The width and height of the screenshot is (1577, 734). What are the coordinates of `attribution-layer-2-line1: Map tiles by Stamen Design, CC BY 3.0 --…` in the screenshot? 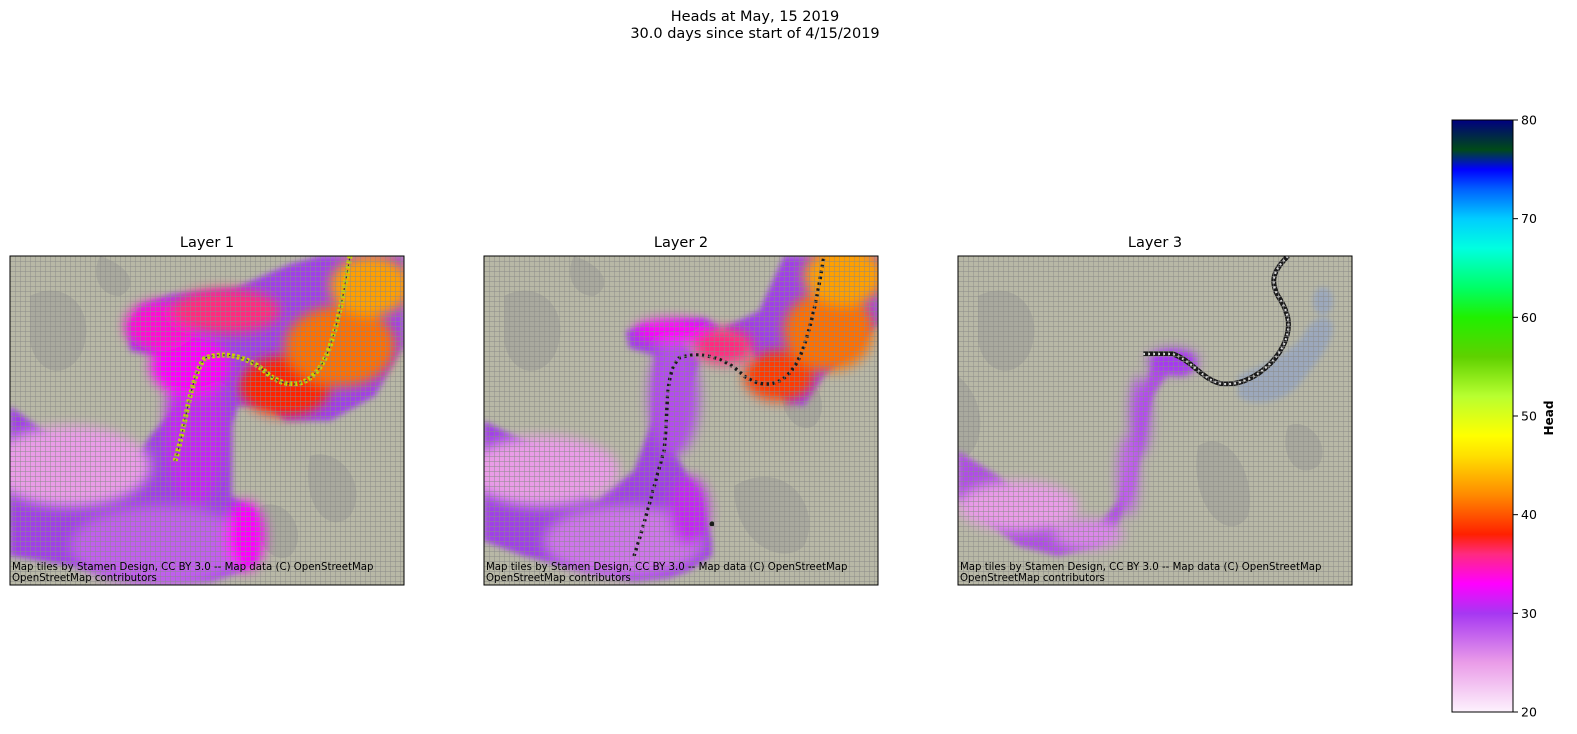 It's located at (666, 567).